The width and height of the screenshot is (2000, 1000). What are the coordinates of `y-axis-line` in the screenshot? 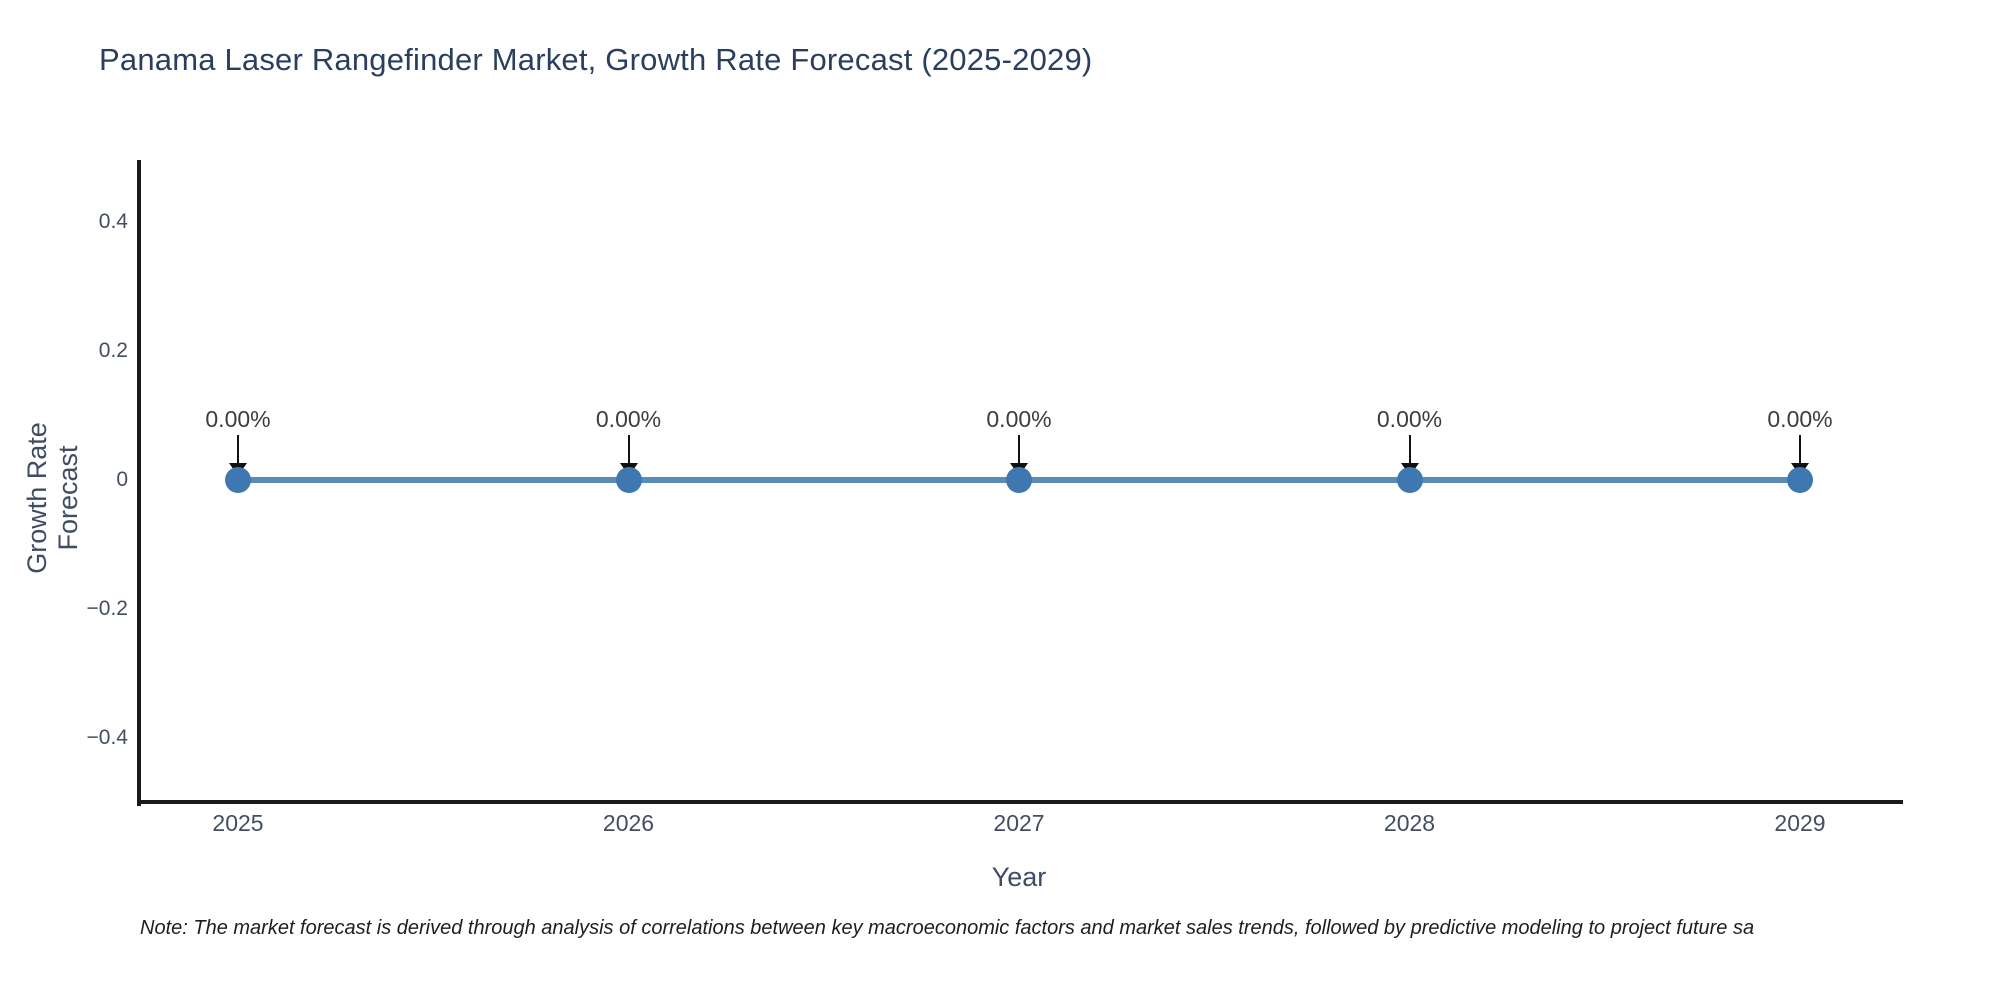 It's located at (139, 483).